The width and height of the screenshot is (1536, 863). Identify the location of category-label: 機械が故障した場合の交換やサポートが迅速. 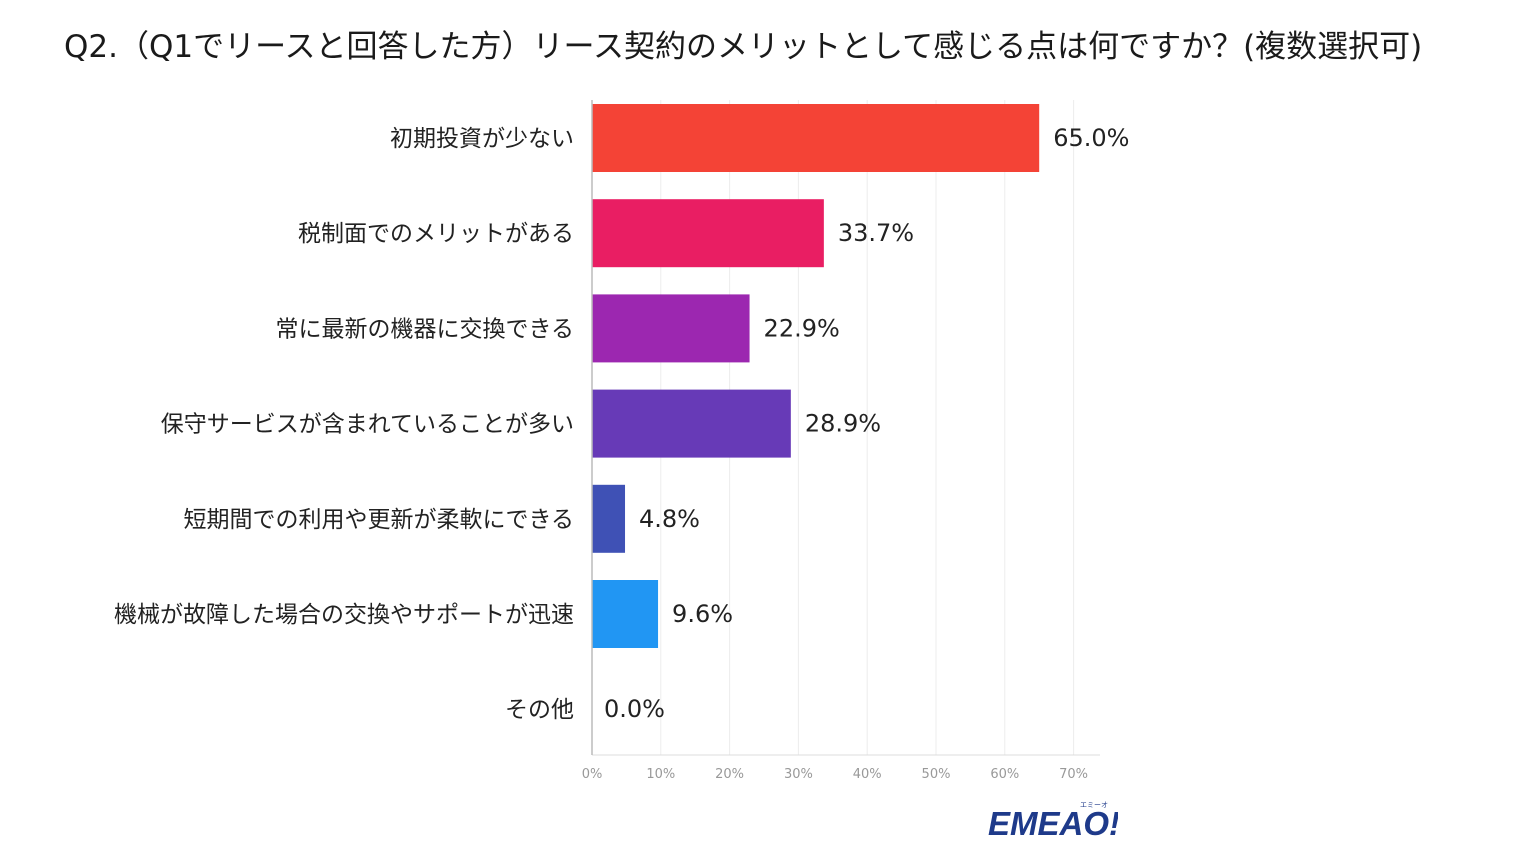
(344, 615).